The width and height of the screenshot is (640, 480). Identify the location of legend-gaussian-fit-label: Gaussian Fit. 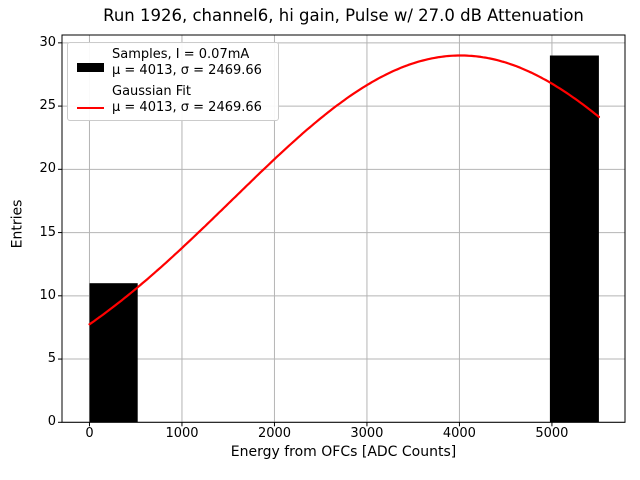
(152, 91).